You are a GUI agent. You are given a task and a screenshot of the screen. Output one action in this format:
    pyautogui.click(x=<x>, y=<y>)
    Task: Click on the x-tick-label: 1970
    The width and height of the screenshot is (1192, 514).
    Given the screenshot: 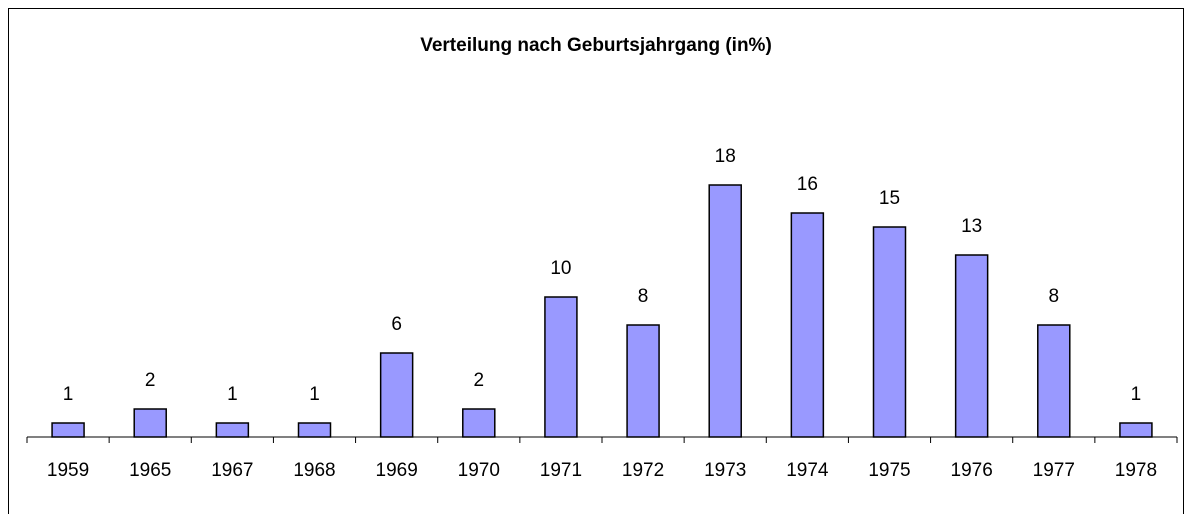 What is the action you would take?
    pyautogui.click(x=479, y=470)
    